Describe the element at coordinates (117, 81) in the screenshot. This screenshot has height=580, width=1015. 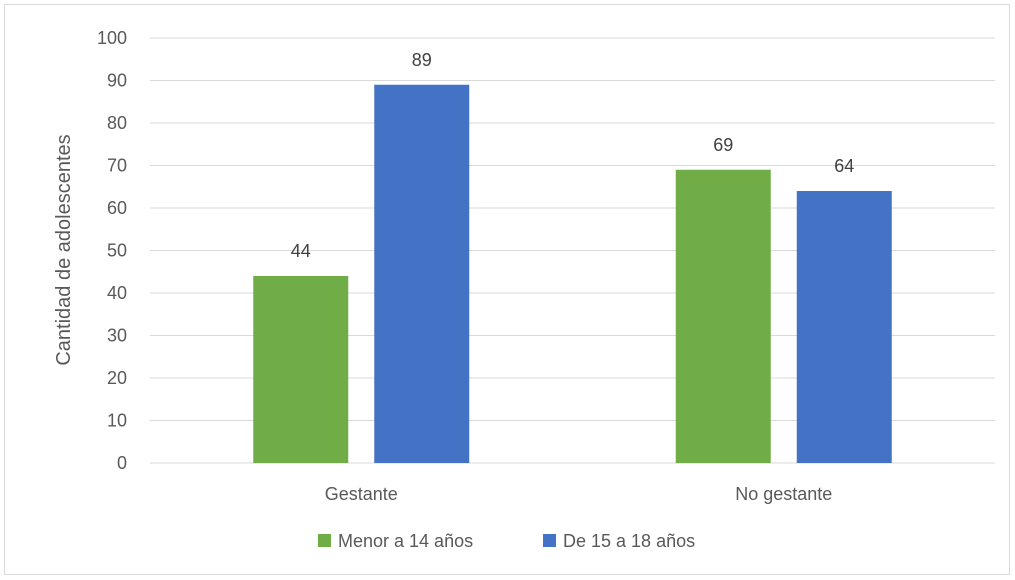
I see `y-tick-label: 90` at that location.